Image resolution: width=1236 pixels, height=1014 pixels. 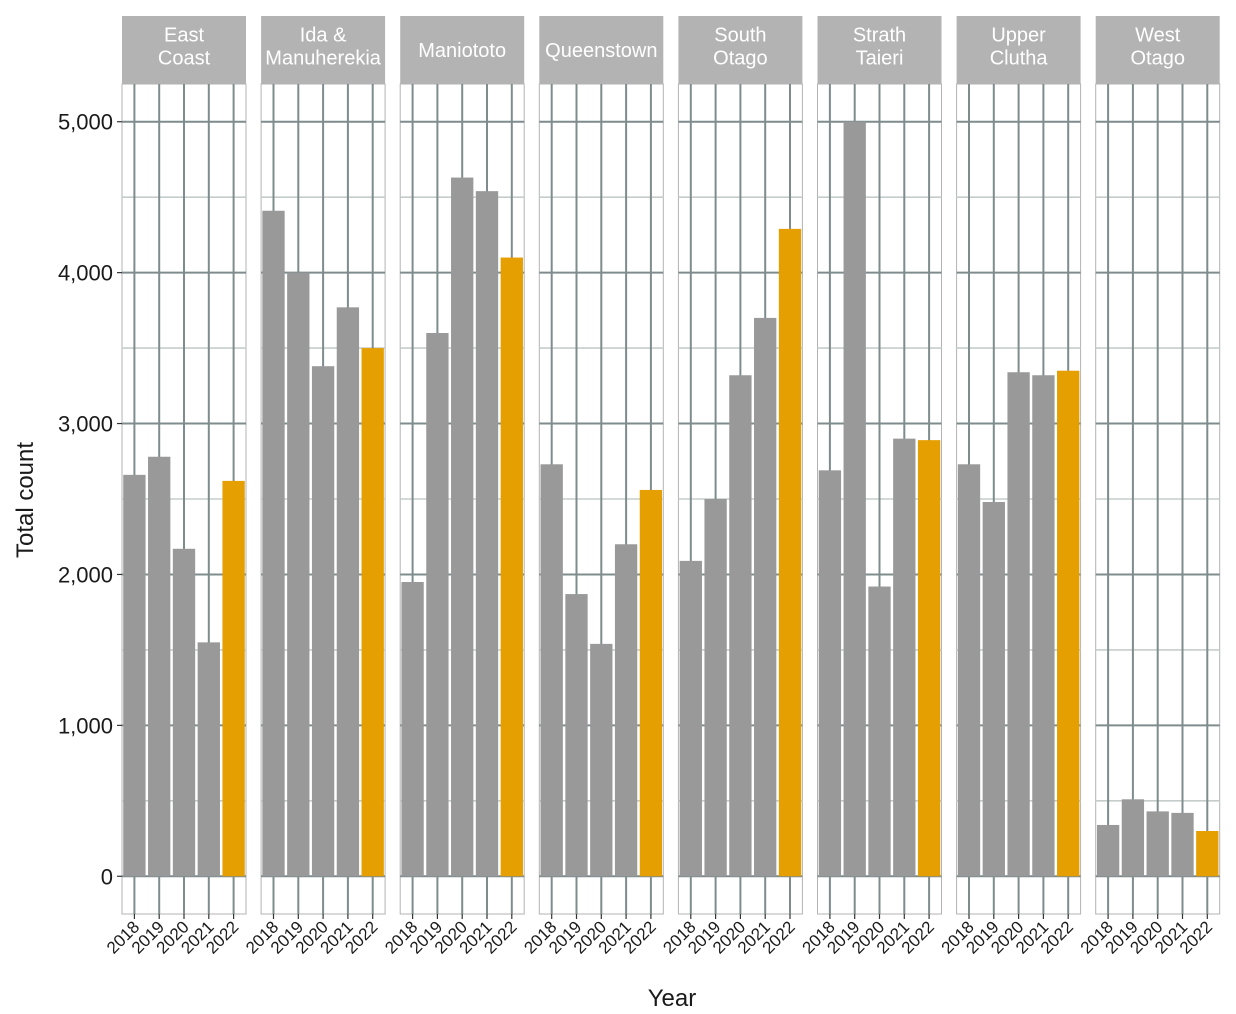 What do you see at coordinates (323, 36) in the screenshot?
I see `panel-strip-label: Ida &` at bounding box center [323, 36].